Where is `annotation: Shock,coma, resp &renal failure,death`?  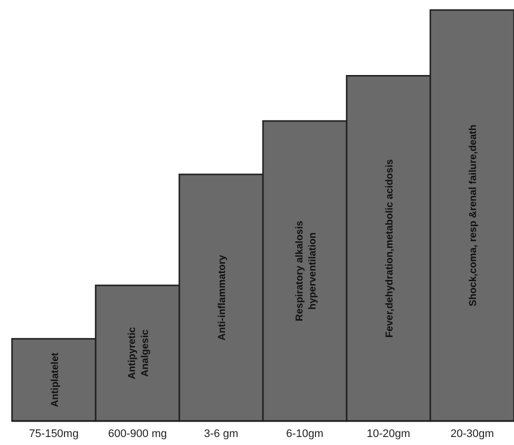
annotation: Shock,coma, resp &renal failure,death is located at coordinates (474, 215).